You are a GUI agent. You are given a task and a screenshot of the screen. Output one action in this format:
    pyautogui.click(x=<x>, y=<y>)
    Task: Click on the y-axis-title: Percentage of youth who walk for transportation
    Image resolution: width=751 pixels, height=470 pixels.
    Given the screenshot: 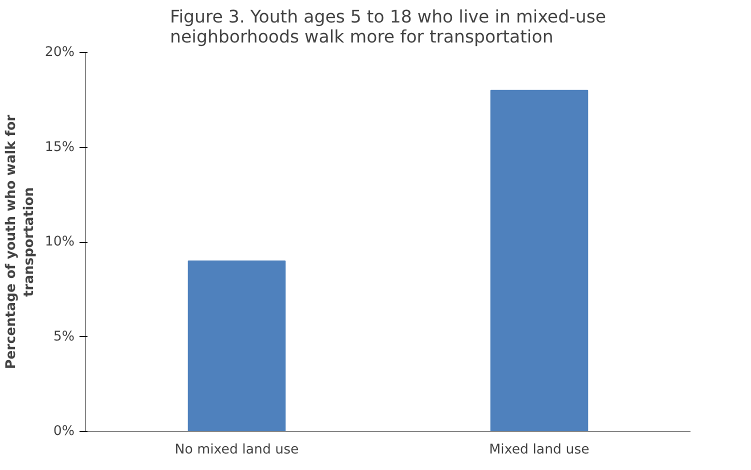 What is the action you would take?
    pyautogui.click(x=20, y=242)
    